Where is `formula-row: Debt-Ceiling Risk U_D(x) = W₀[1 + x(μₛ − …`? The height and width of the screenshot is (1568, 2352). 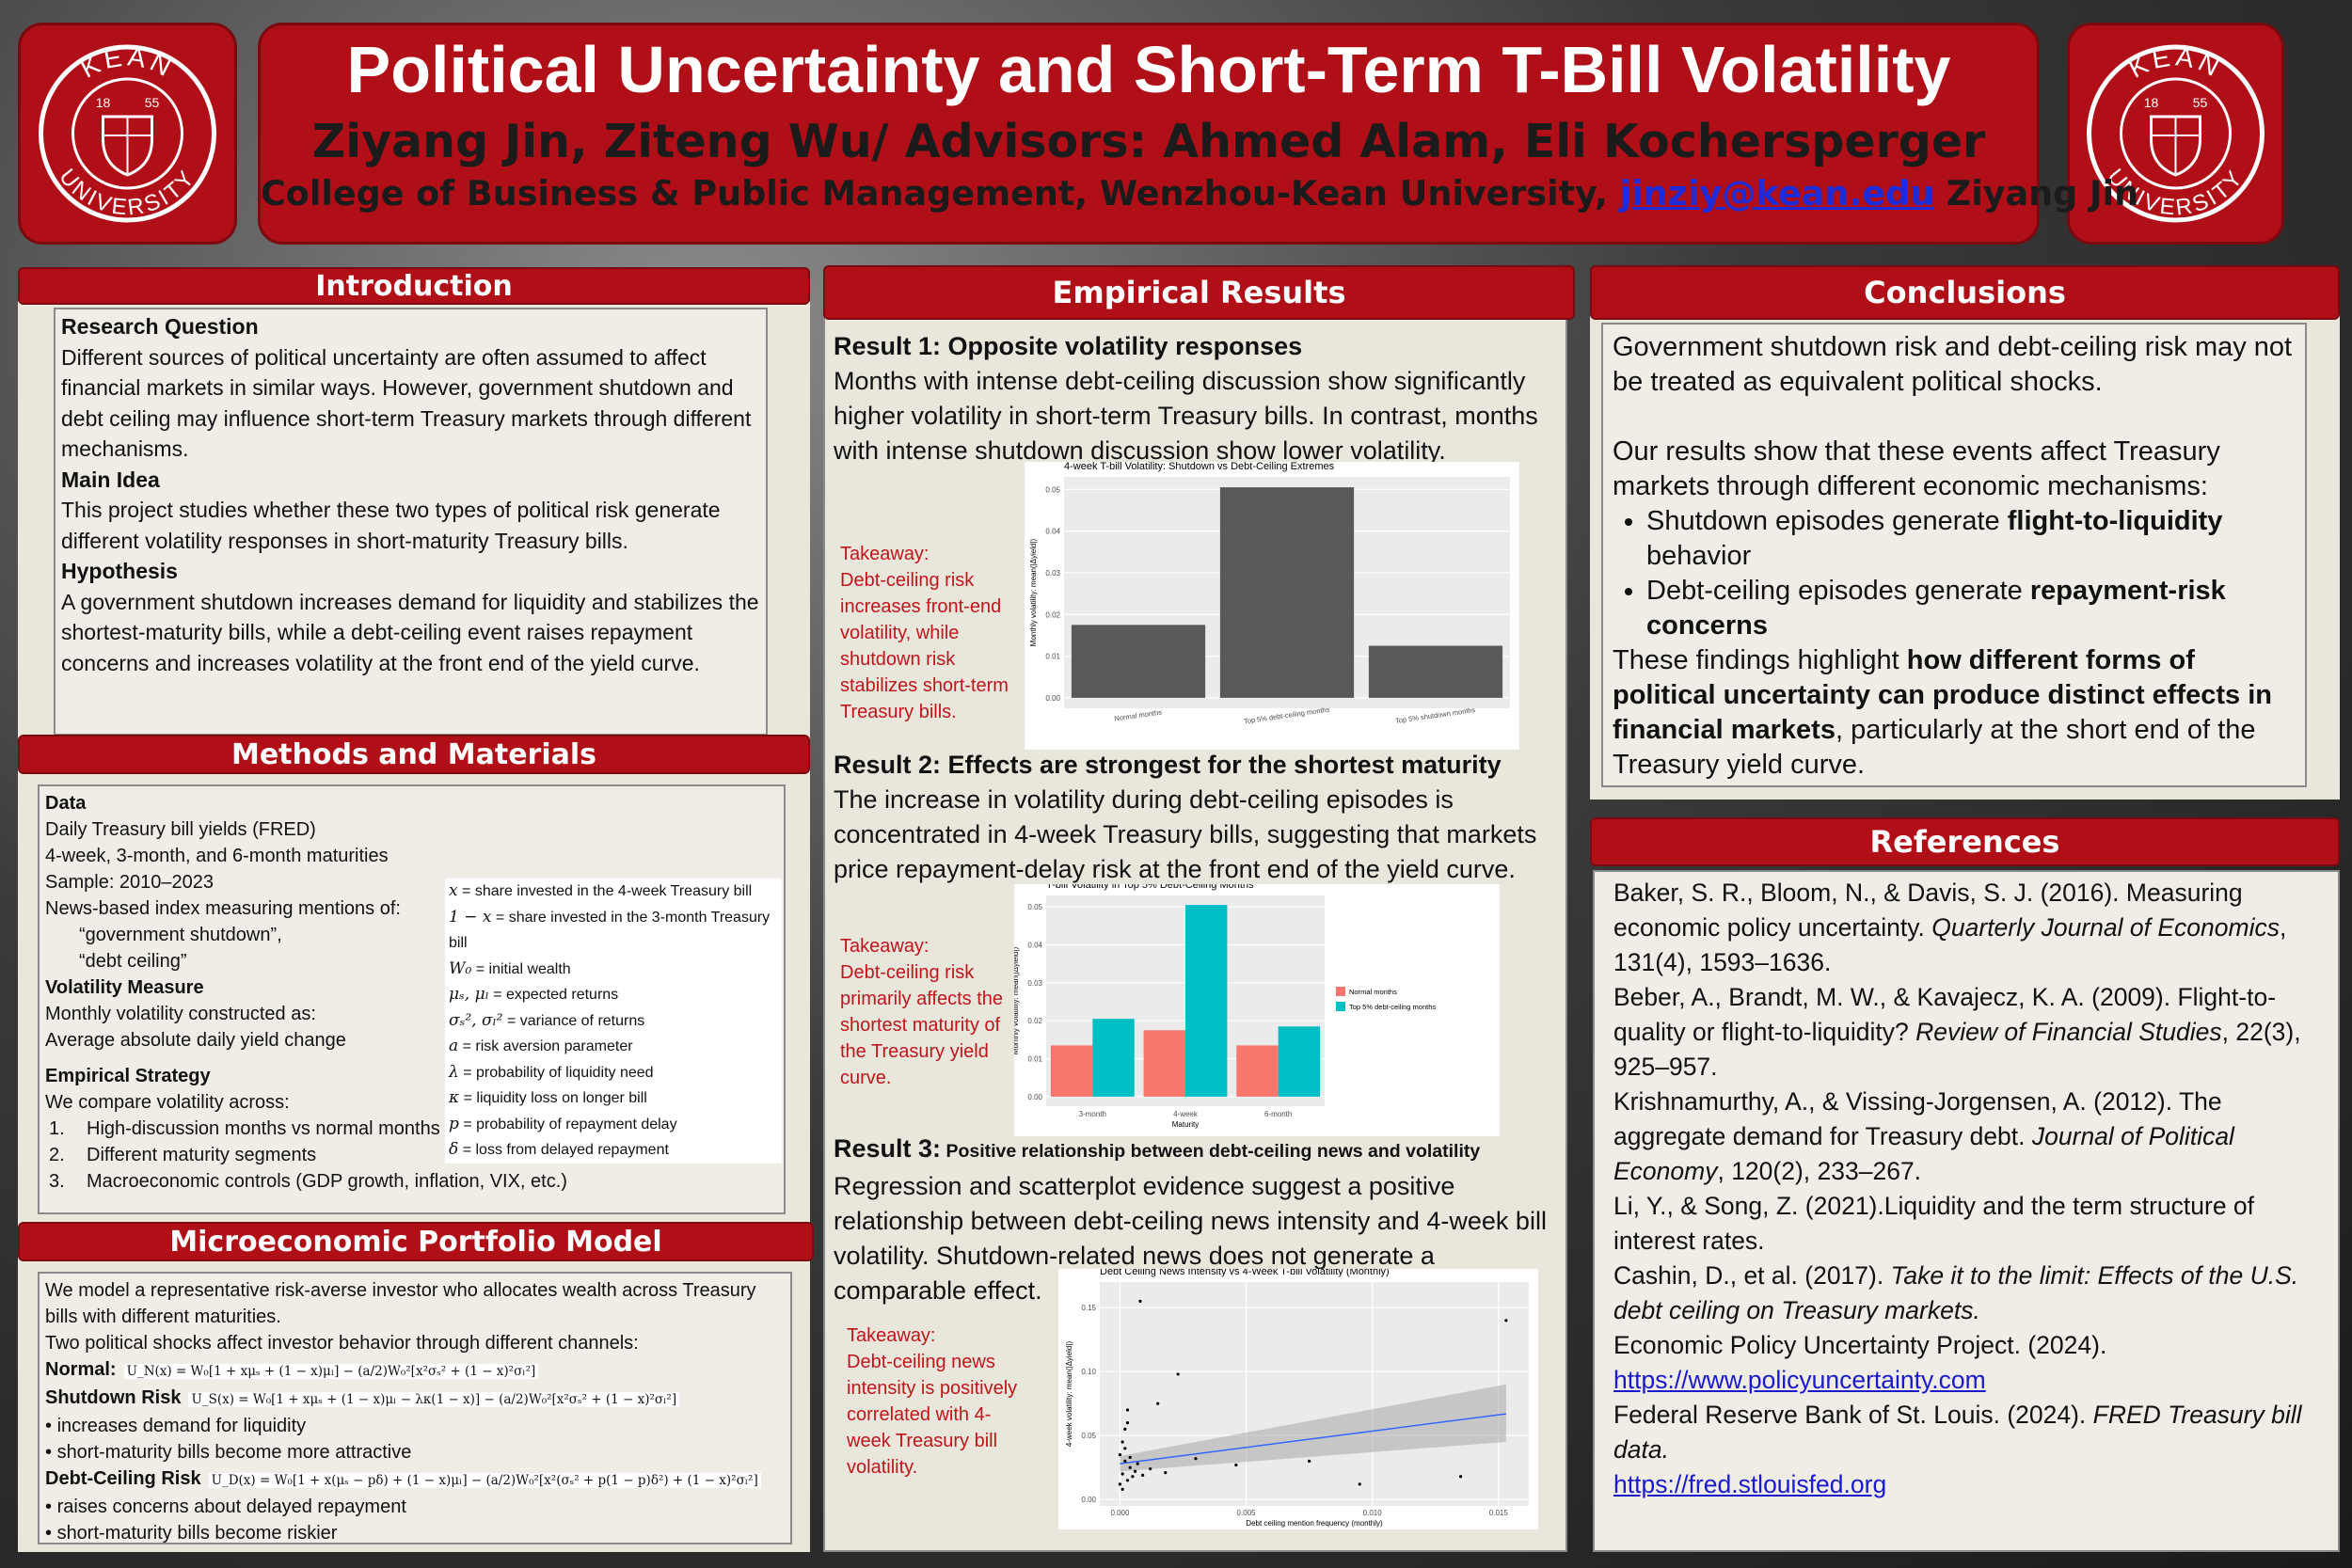 formula-row: Debt-Ceiling Risk U_D(x) = W₀[1 + x(μₛ − … is located at coordinates (415, 1479).